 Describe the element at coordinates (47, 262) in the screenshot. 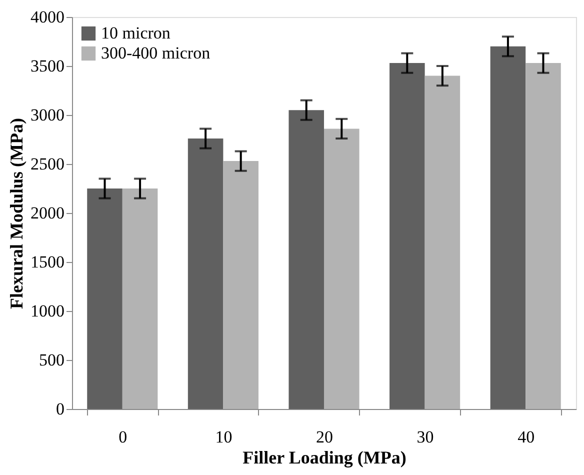

I see `y-tick-label: 1500` at that location.